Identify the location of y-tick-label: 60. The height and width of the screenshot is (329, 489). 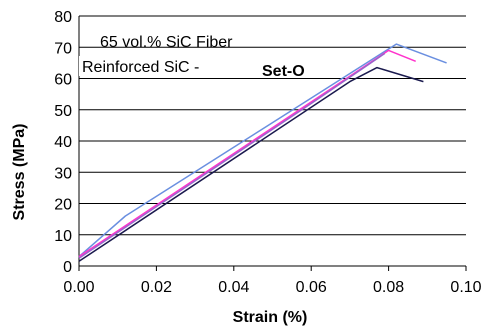
(63, 80).